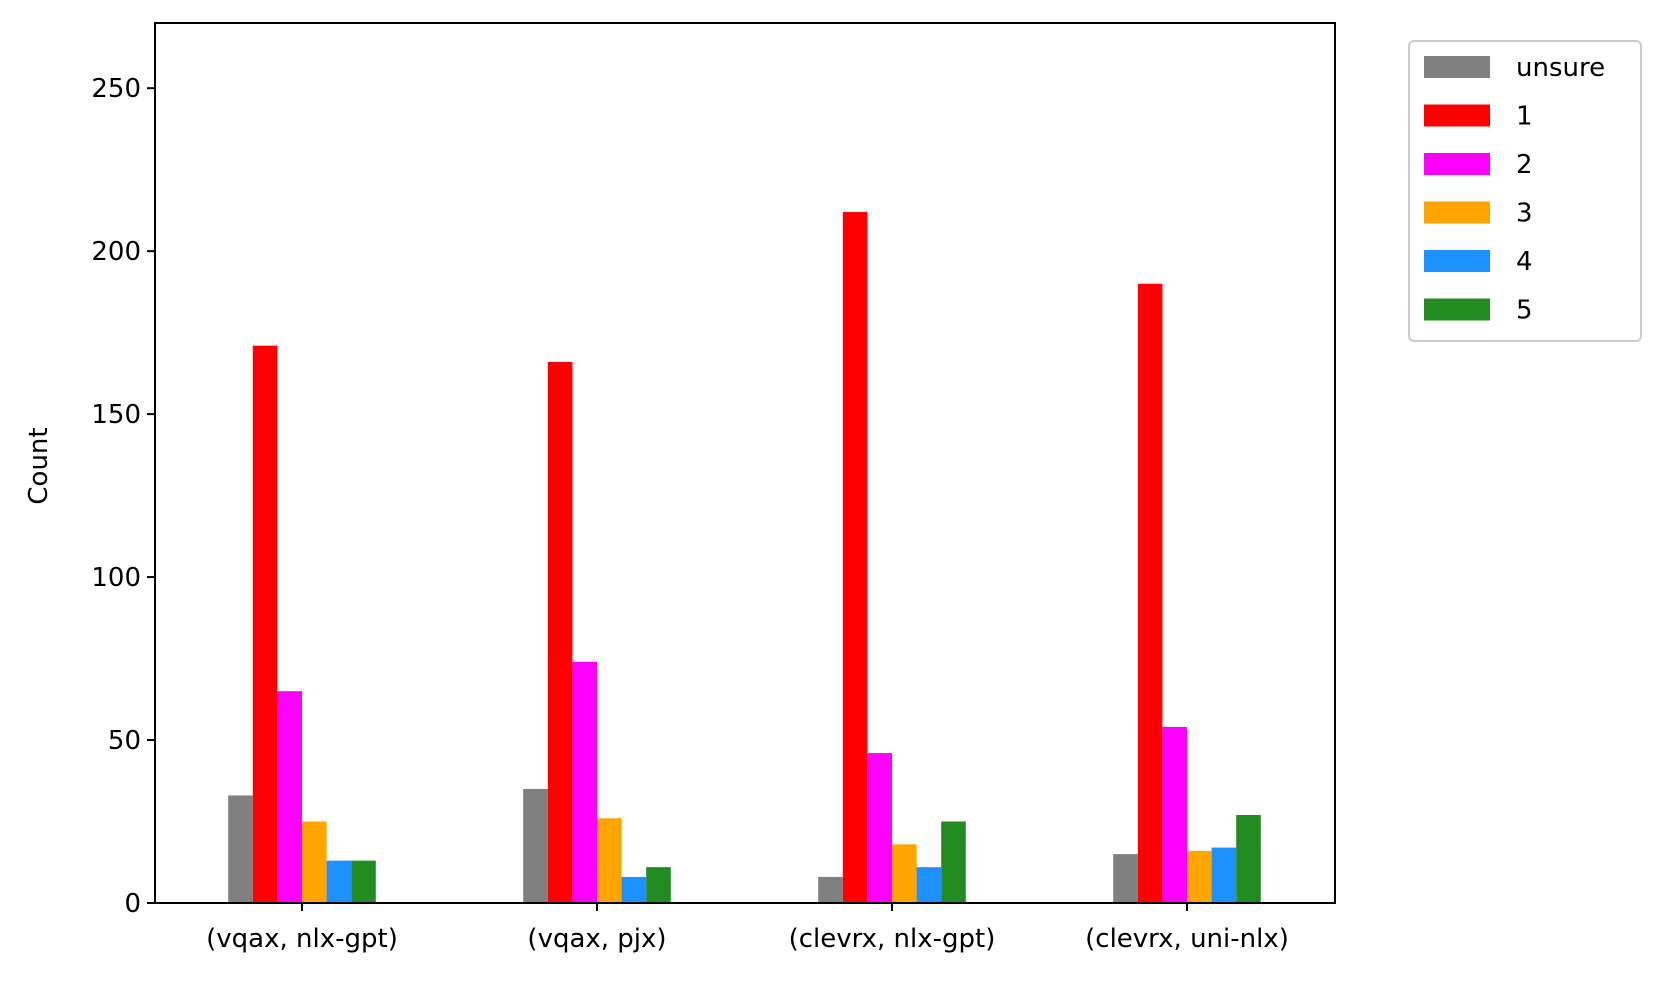  I want to click on y-tick-label: 50, so click(124, 741).